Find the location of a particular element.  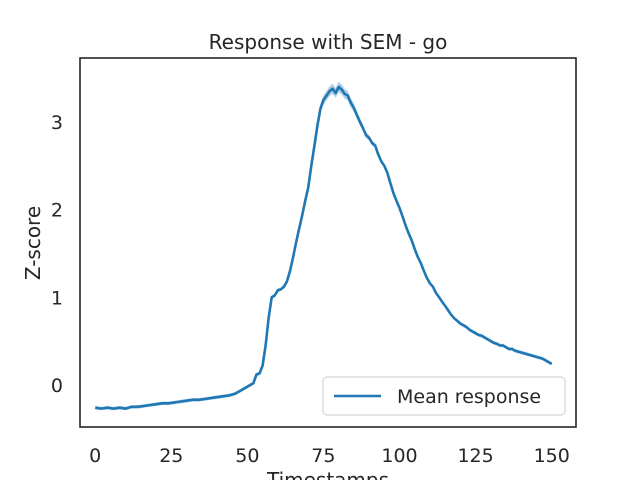

legend-label-mean-response: Mean response is located at coordinates (469, 397).